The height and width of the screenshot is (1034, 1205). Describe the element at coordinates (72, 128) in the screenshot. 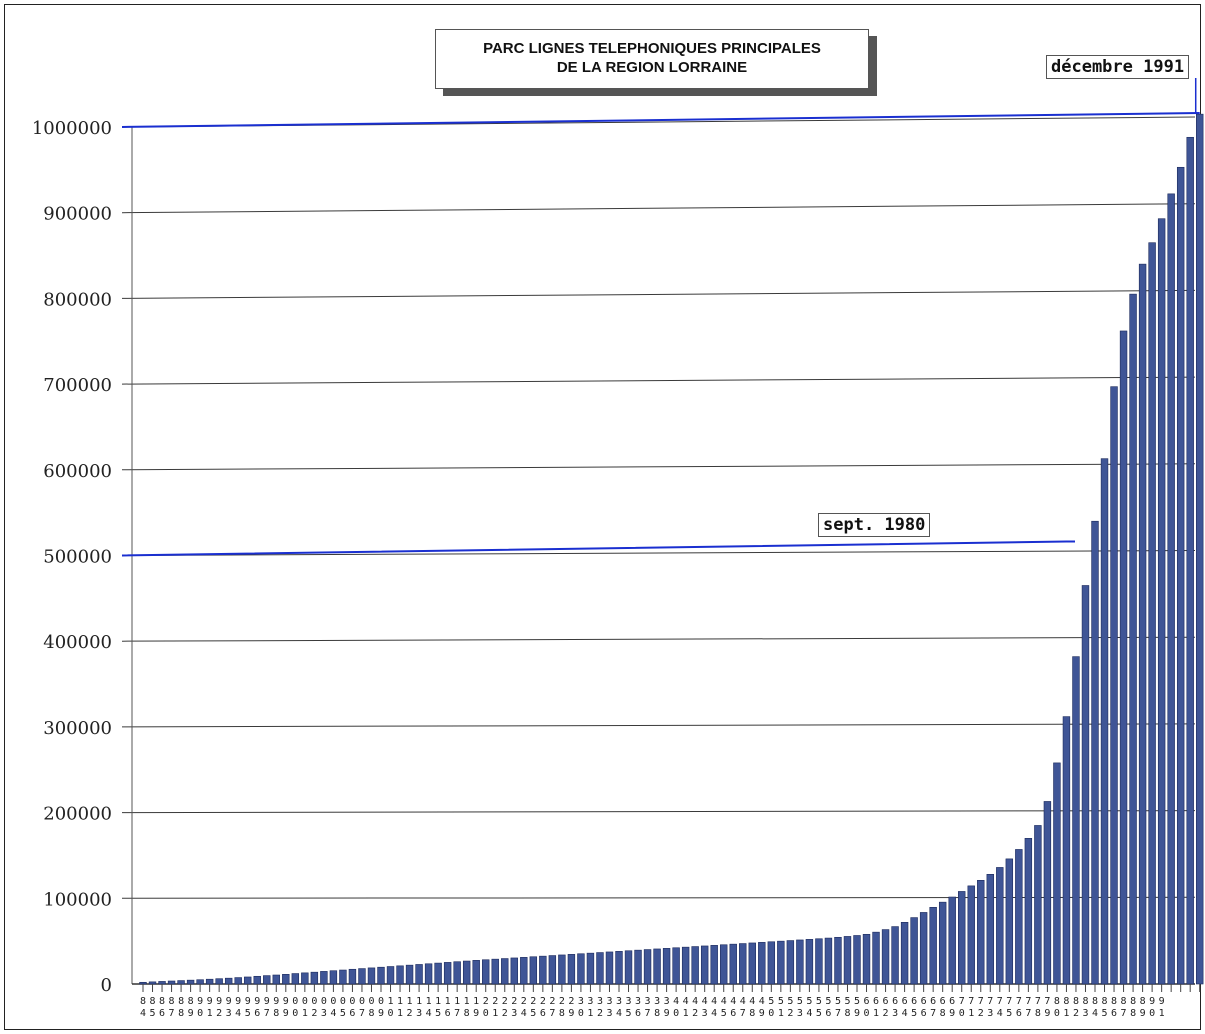

I see `y-tick-label: 1000000` at that location.